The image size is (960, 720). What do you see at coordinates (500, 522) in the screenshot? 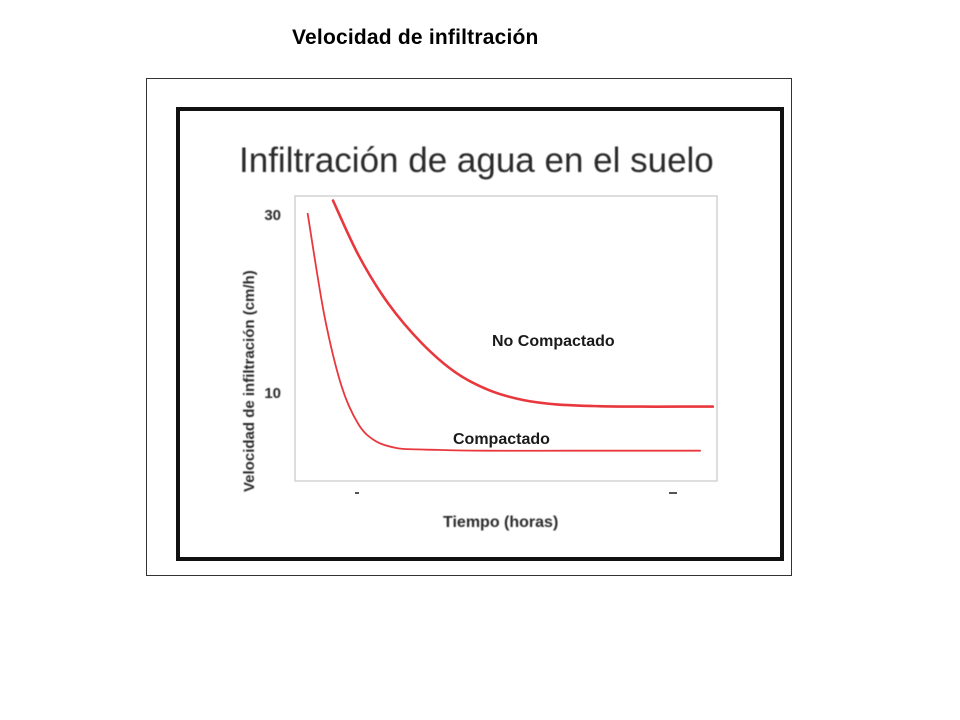
I see `x-axis-label: Tiempo (horas)` at bounding box center [500, 522].